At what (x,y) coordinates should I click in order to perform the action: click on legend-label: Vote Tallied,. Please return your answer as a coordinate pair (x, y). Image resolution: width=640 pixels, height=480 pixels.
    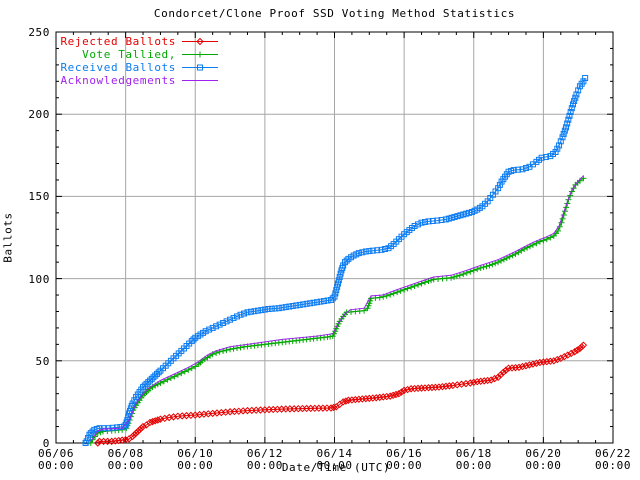
    Looking at the image, I should click on (129, 54).